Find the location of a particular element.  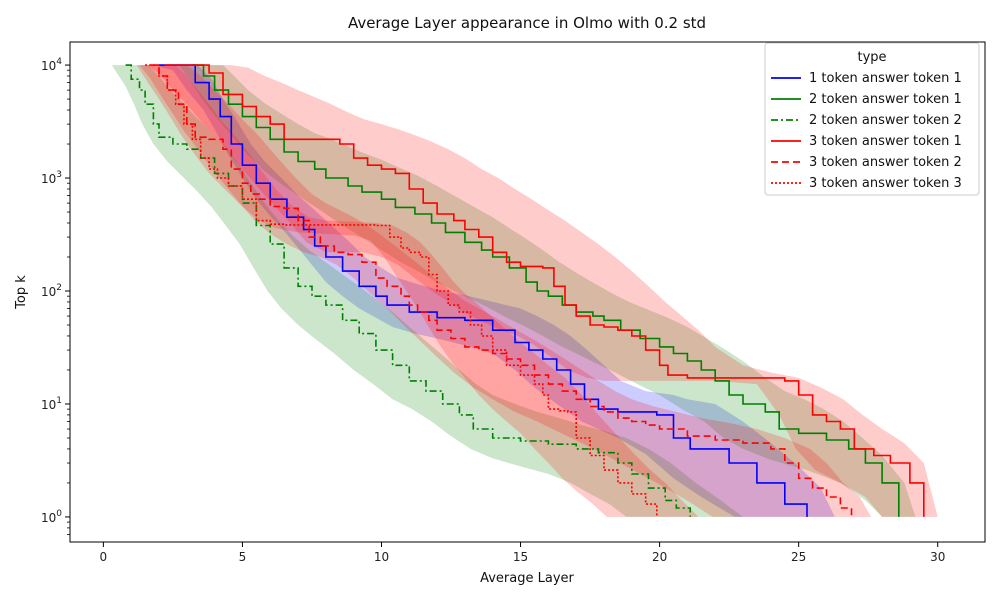

y-tick-label: 10³ is located at coordinates (51, 178).